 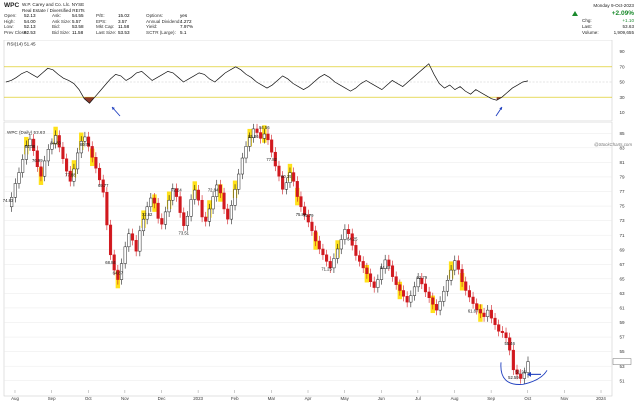 I want to click on price-tick-label: 53, so click(x=622, y=366).